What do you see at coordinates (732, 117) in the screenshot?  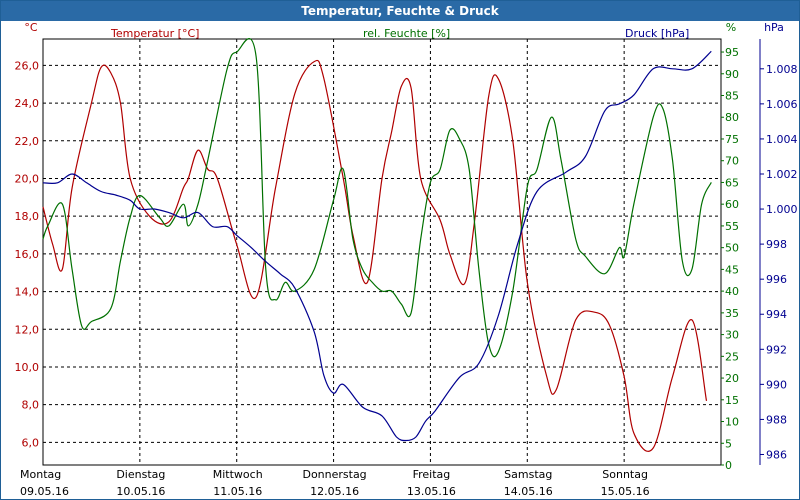 I see `humidity-tick-label: 80` at bounding box center [732, 117].